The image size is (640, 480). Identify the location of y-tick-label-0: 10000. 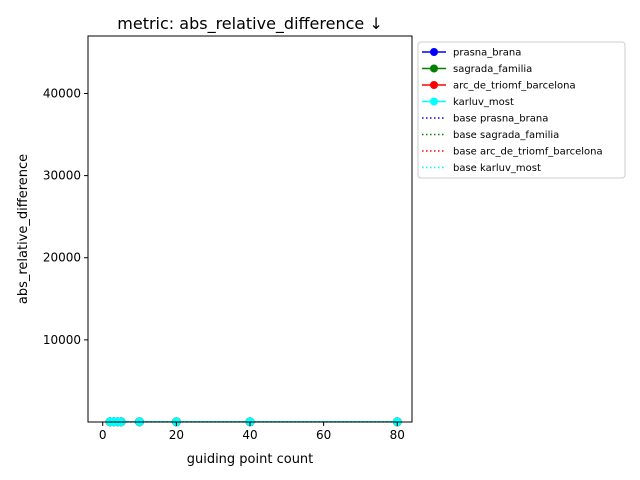
(62, 340).